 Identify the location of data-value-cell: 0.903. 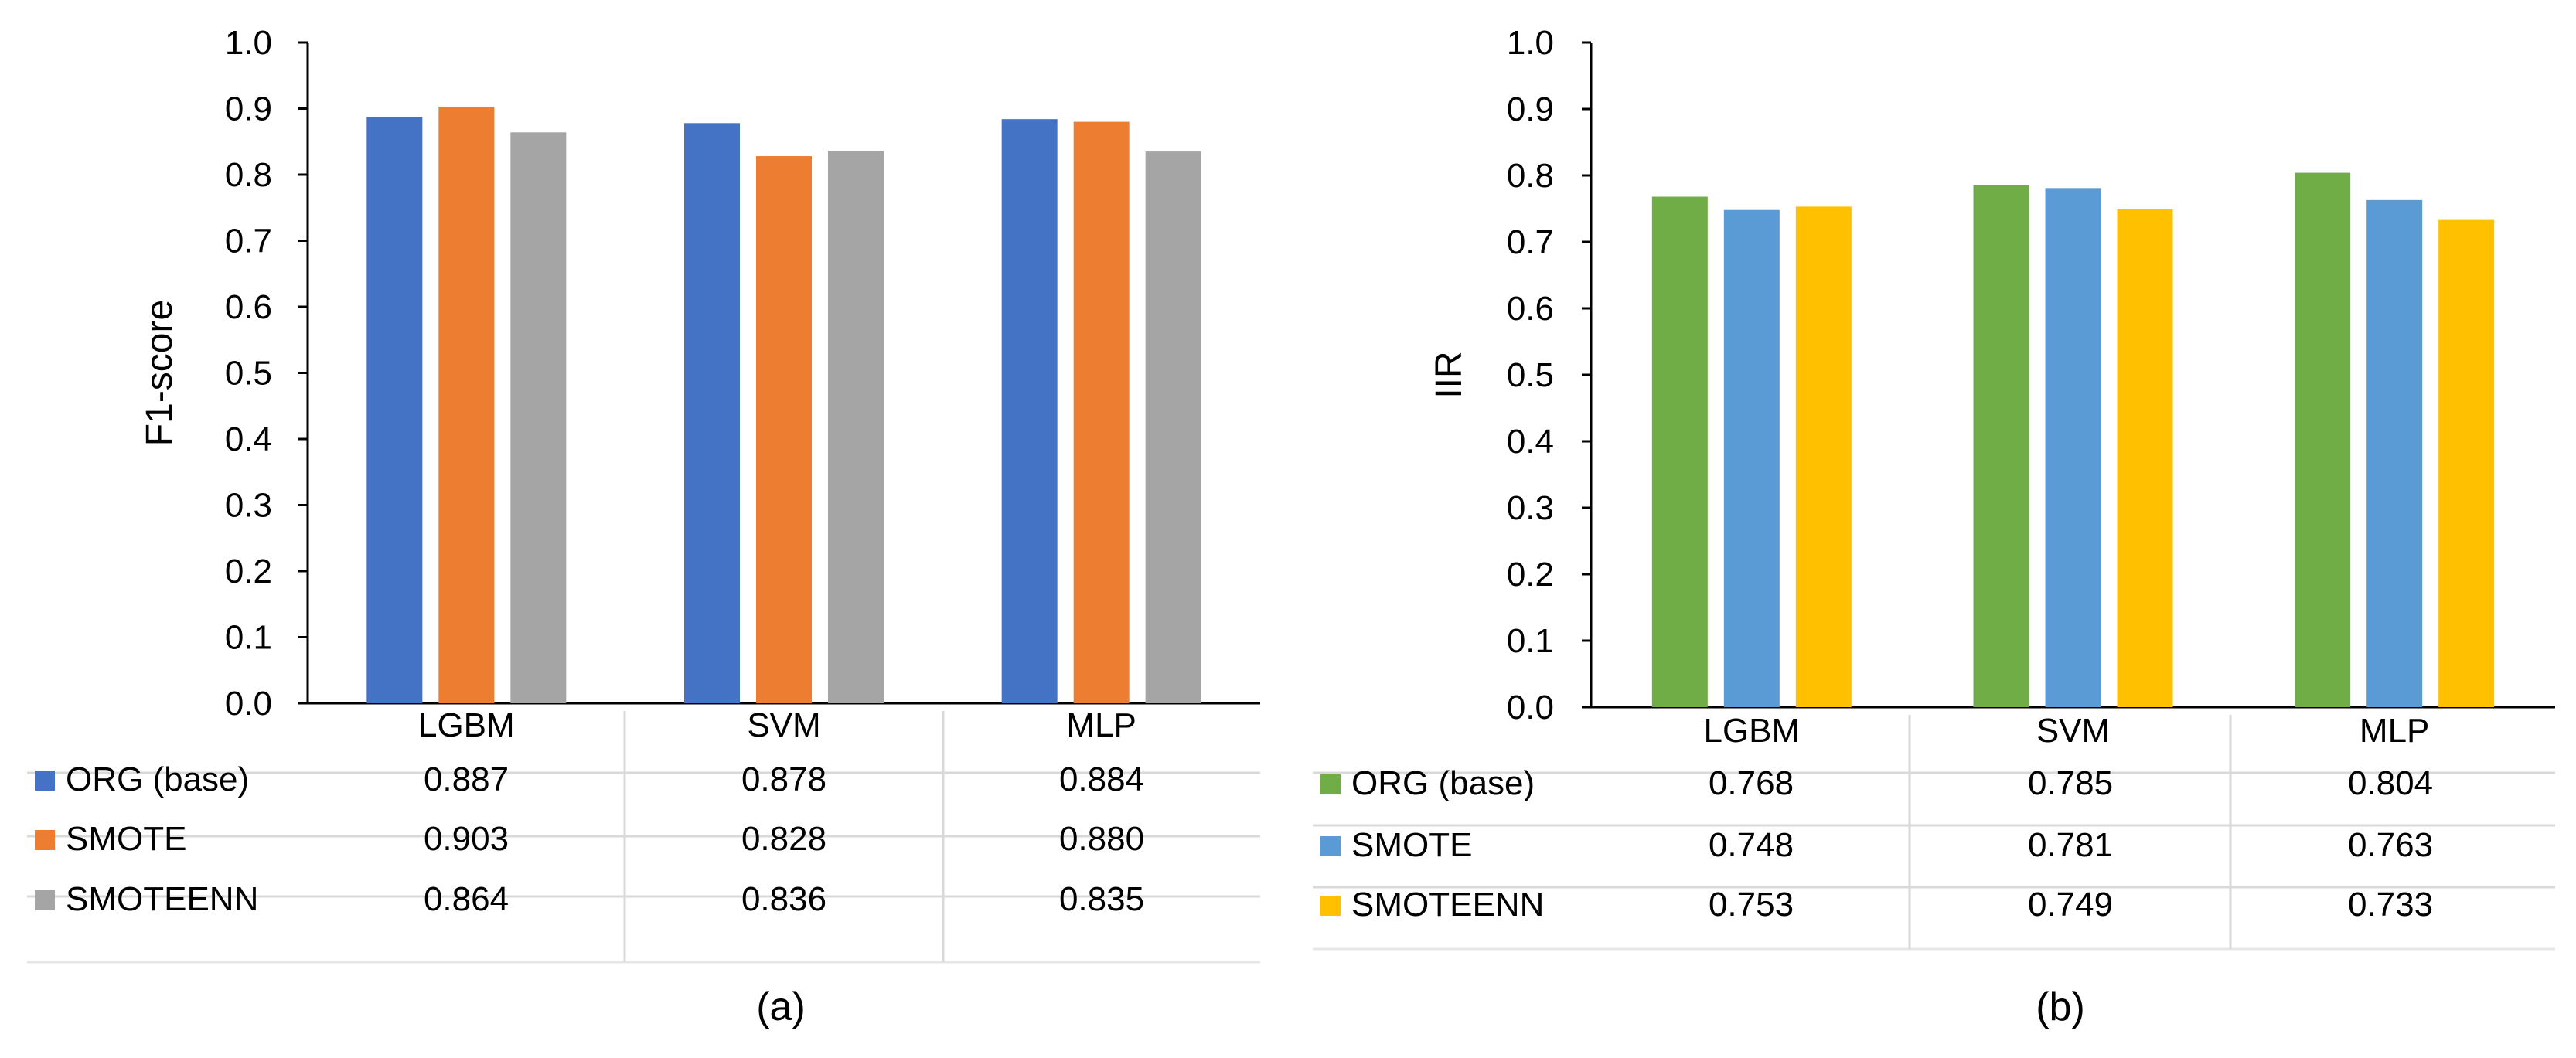
(466, 839).